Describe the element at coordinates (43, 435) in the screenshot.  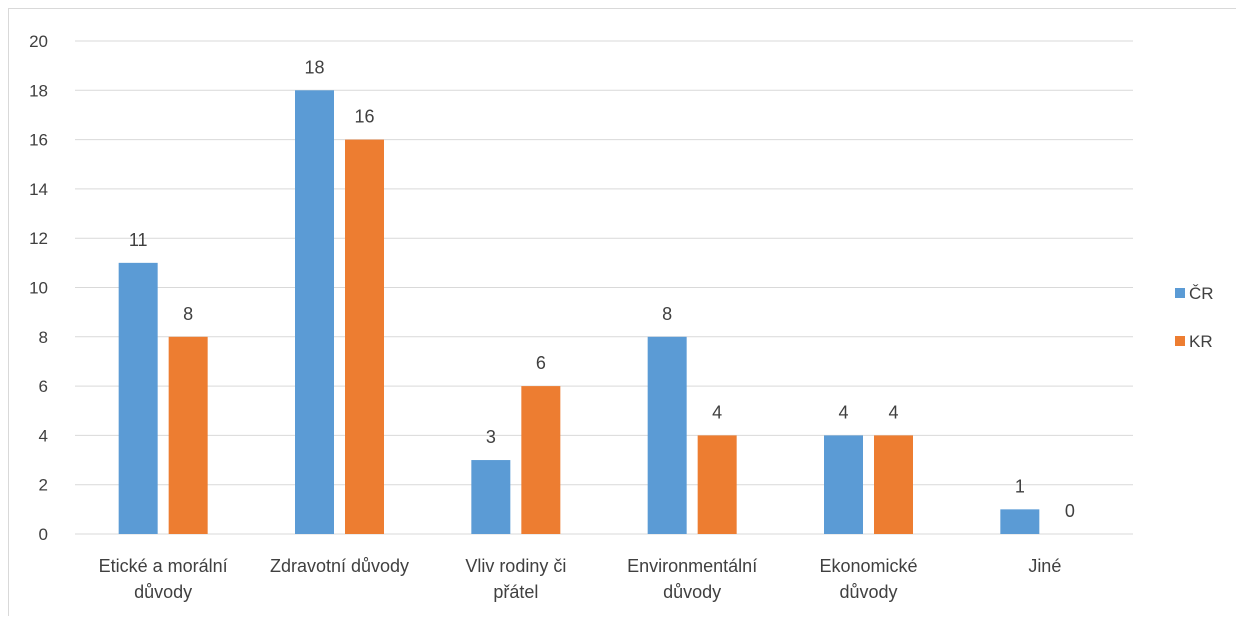
I see `y-tick-label: 4` at that location.